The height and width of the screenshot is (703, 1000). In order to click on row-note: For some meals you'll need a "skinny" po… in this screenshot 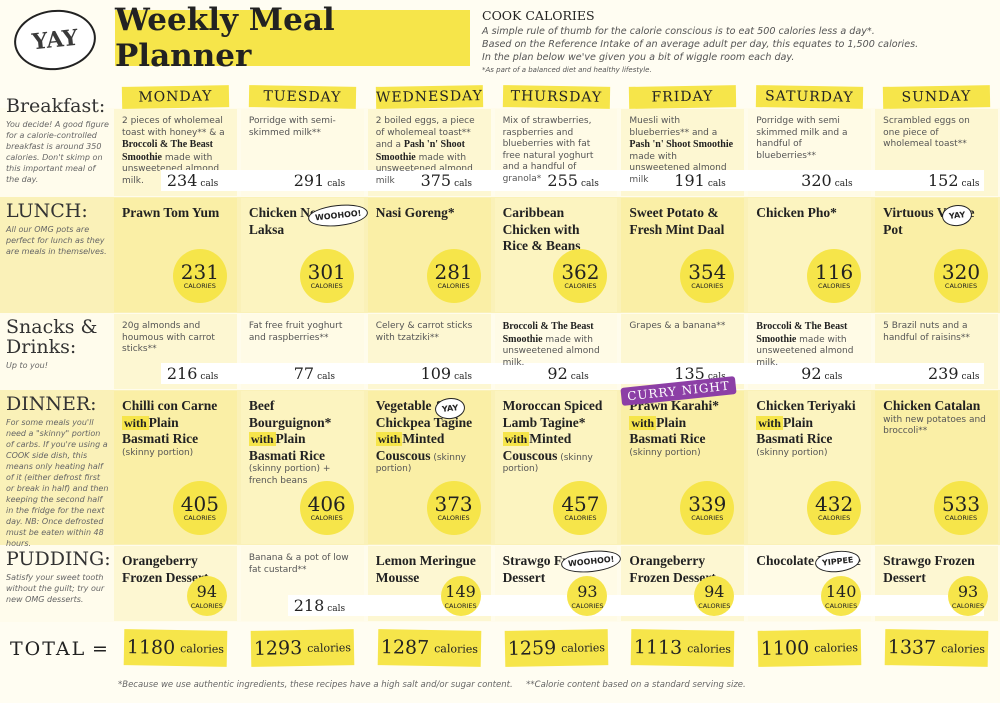, I will do `click(57, 483)`.